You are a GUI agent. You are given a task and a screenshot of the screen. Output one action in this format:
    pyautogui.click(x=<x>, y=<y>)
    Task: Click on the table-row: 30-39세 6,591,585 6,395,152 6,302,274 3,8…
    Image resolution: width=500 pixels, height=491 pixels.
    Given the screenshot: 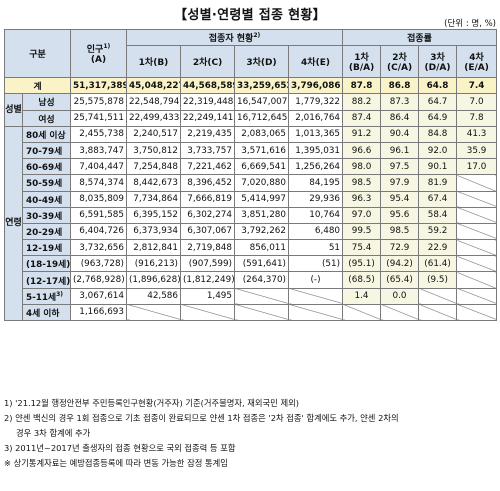 What is the action you would take?
    pyautogui.click(x=251, y=215)
    